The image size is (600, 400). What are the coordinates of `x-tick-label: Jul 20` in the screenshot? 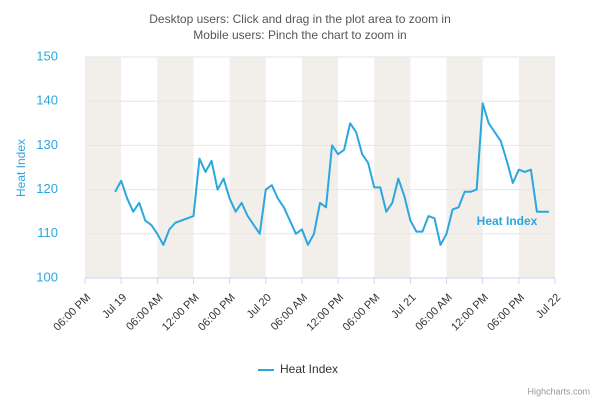 It's located at (259, 306).